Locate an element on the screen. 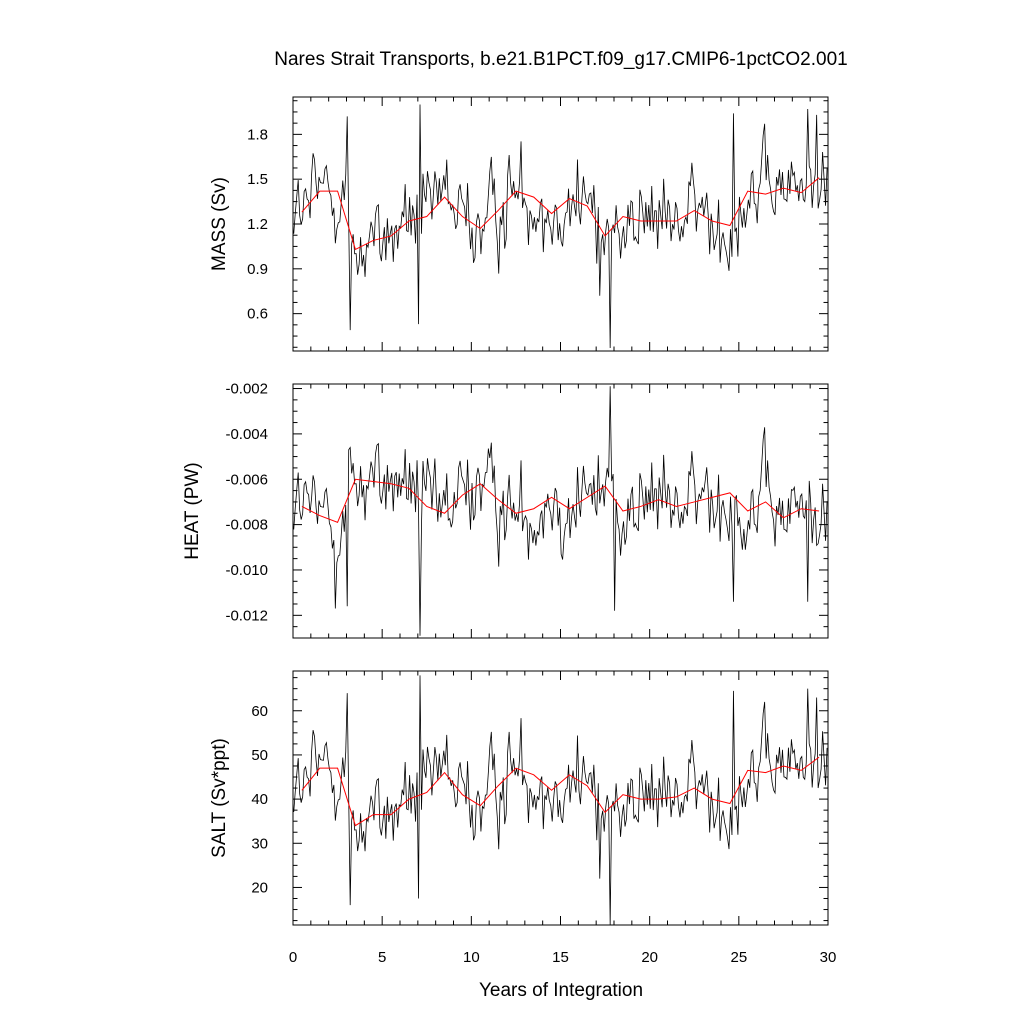 The image size is (1024, 1024). mass-y-tick-label: 1.2 is located at coordinates (257, 224).